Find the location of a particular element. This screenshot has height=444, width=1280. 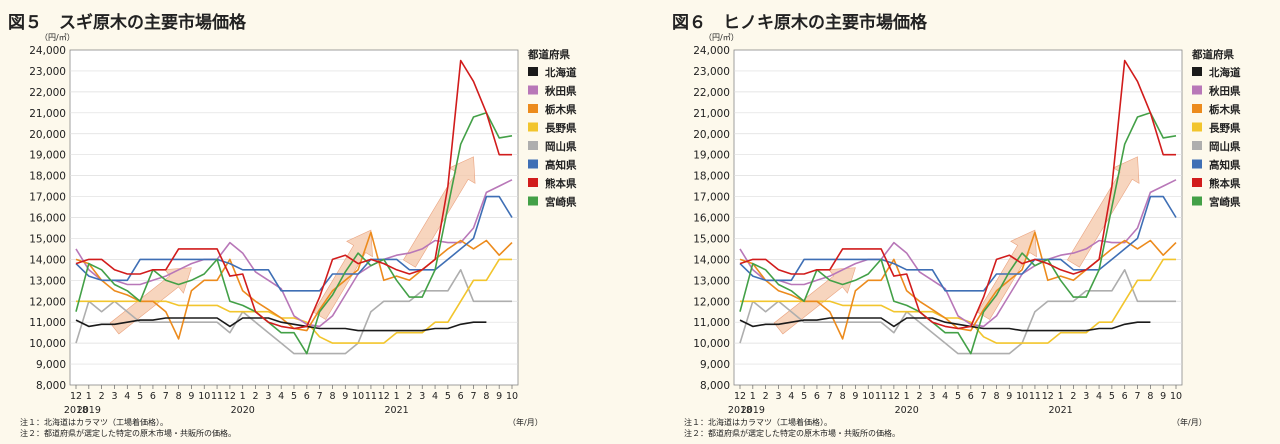

chart-title: 図６ ヒノキ原木の主要市場価格 is located at coordinates (799, 23).